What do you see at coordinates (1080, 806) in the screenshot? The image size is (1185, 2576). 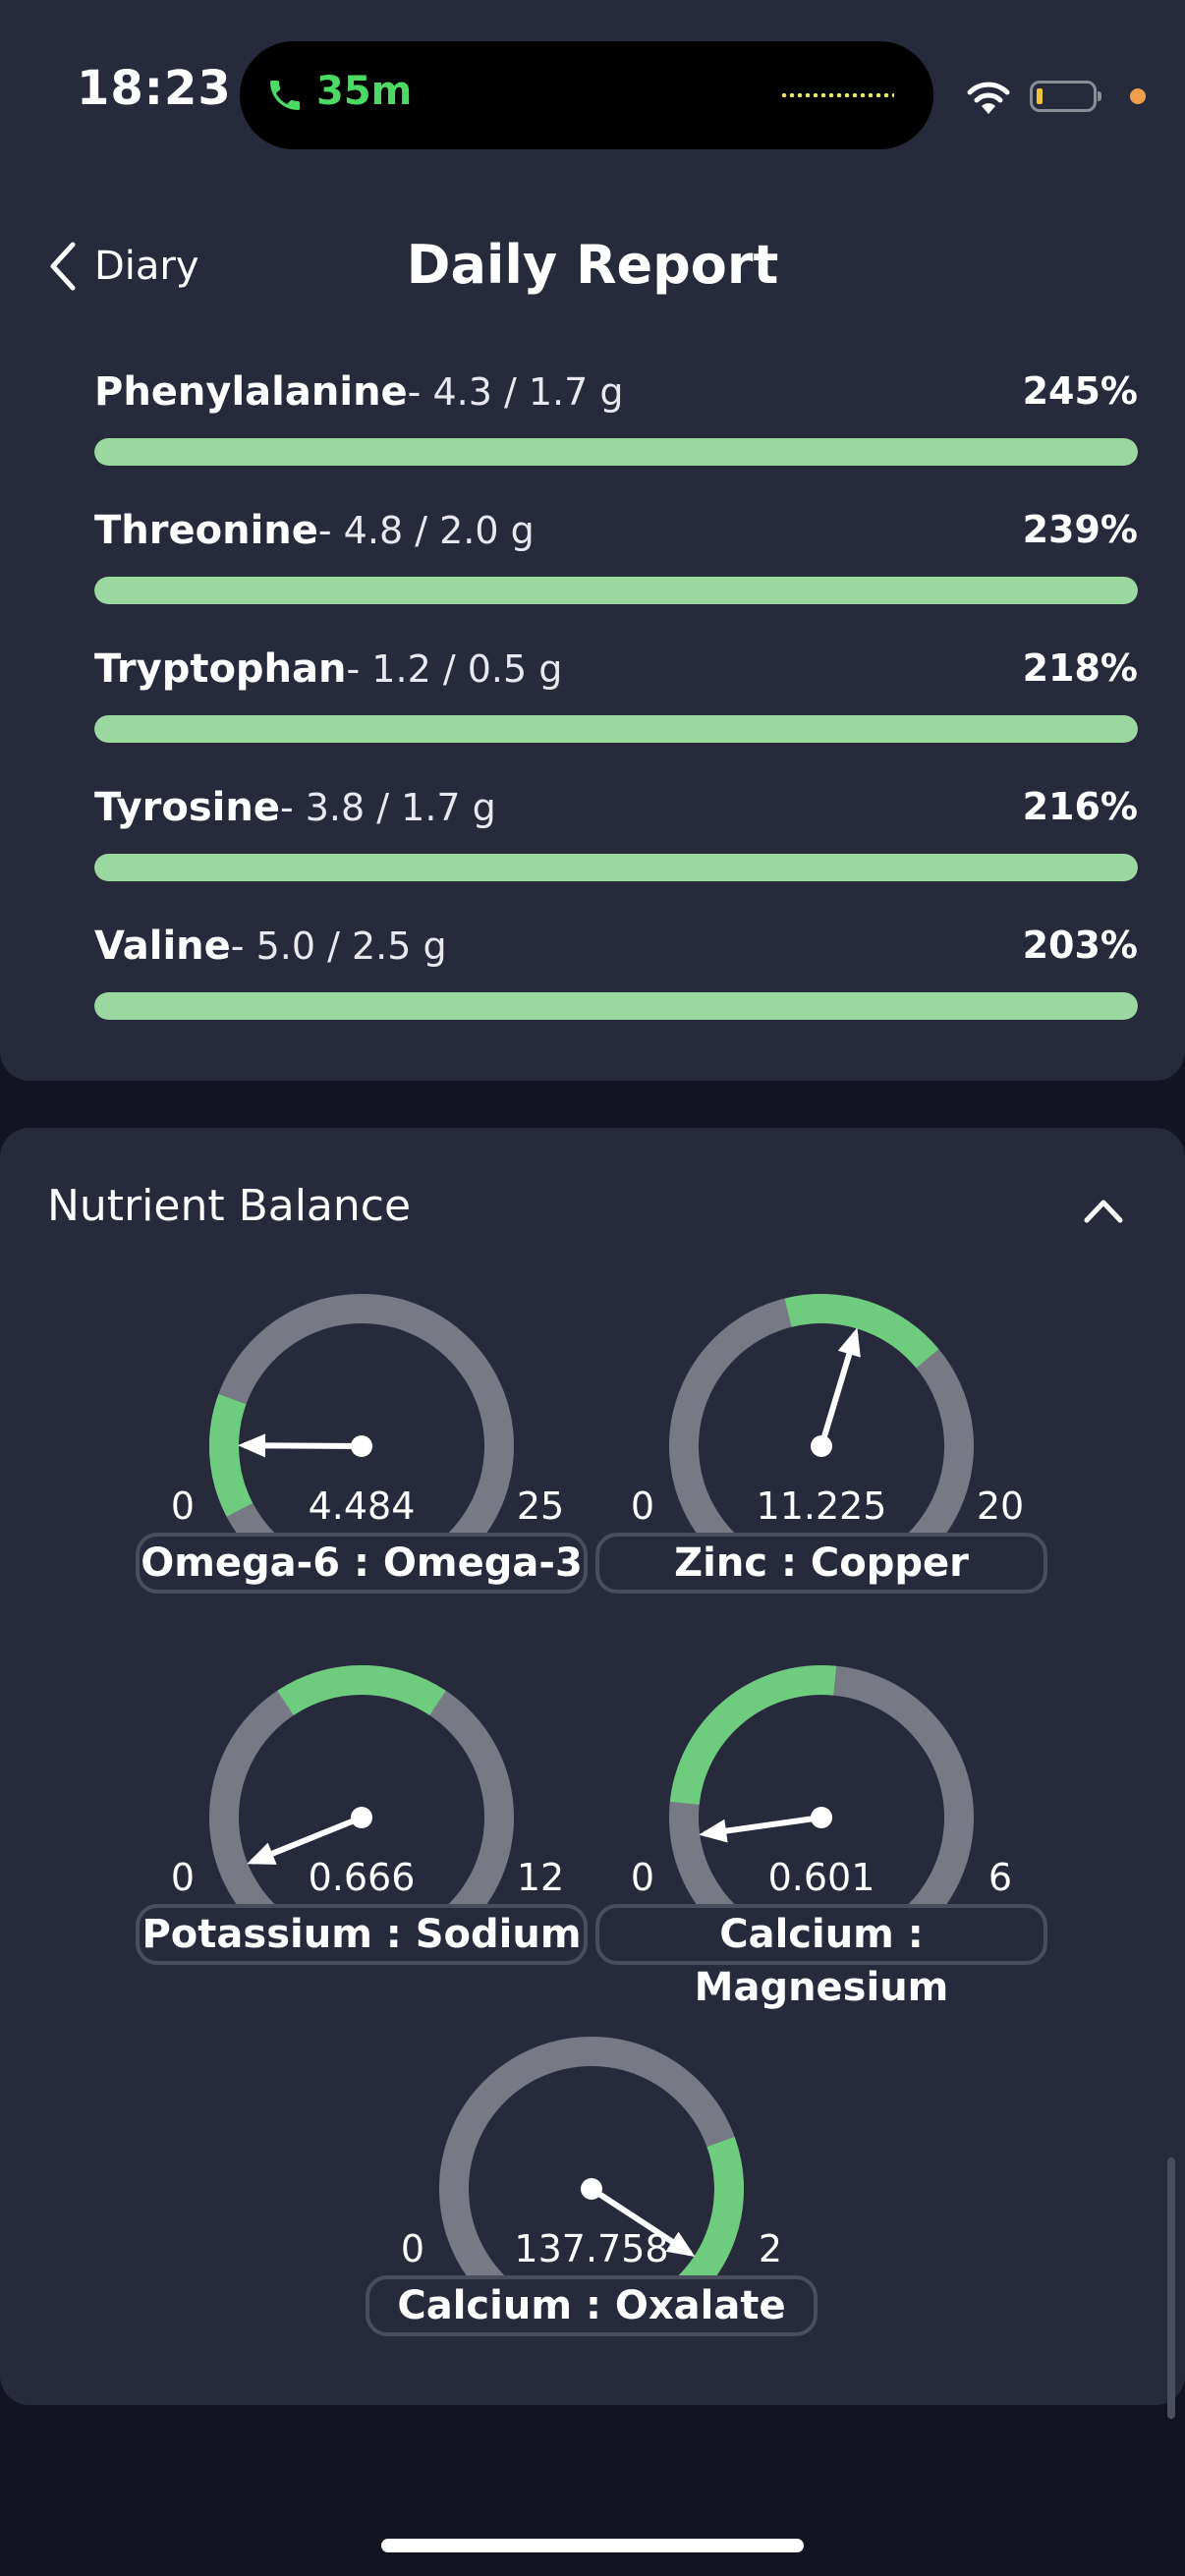 I see `amino-acid-percent: 216%` at bounding box center [1080, 806].